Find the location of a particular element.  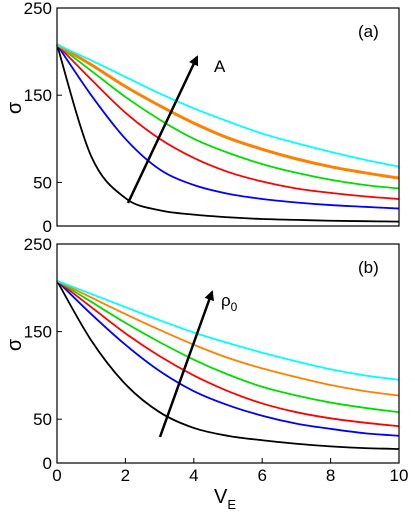

annotation-a: A is located at coordinates (220, 66).